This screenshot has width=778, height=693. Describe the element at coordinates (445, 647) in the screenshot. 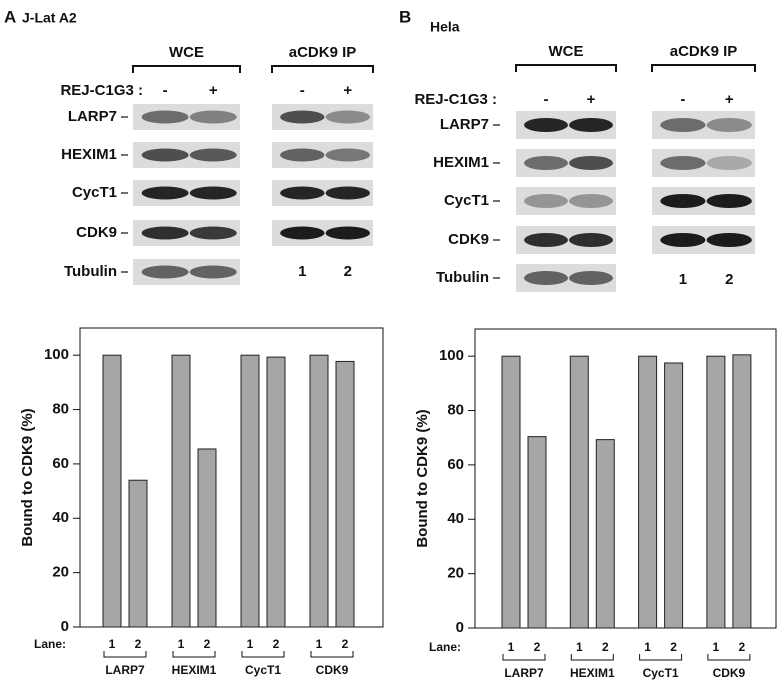

I see `x-axis-label: Lane:` at that location.